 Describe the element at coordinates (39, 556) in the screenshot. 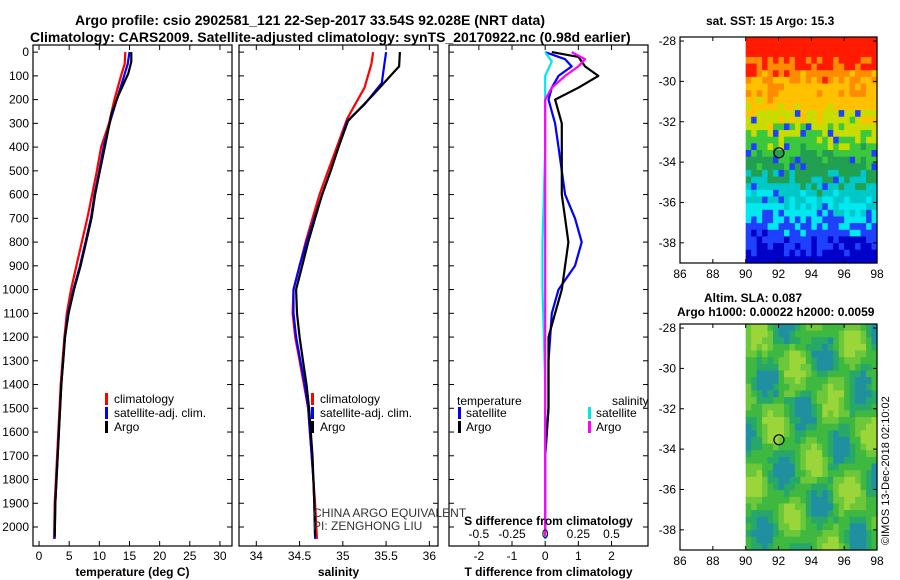

I see `x-tick-label: 0` at that location.